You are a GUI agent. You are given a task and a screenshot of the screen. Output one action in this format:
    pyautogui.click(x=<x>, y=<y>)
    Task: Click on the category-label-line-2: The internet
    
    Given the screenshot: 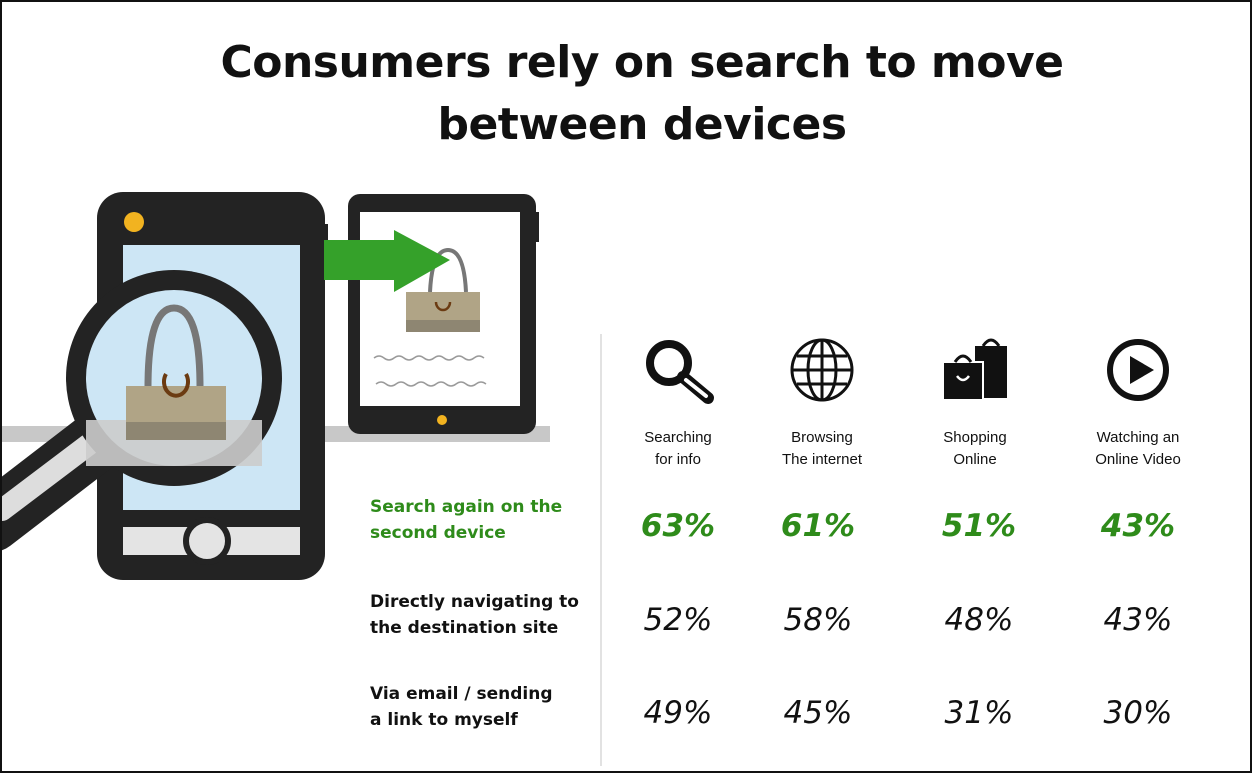 What is the action you would take?
    pyautogui.click(x=822, y=459)
    